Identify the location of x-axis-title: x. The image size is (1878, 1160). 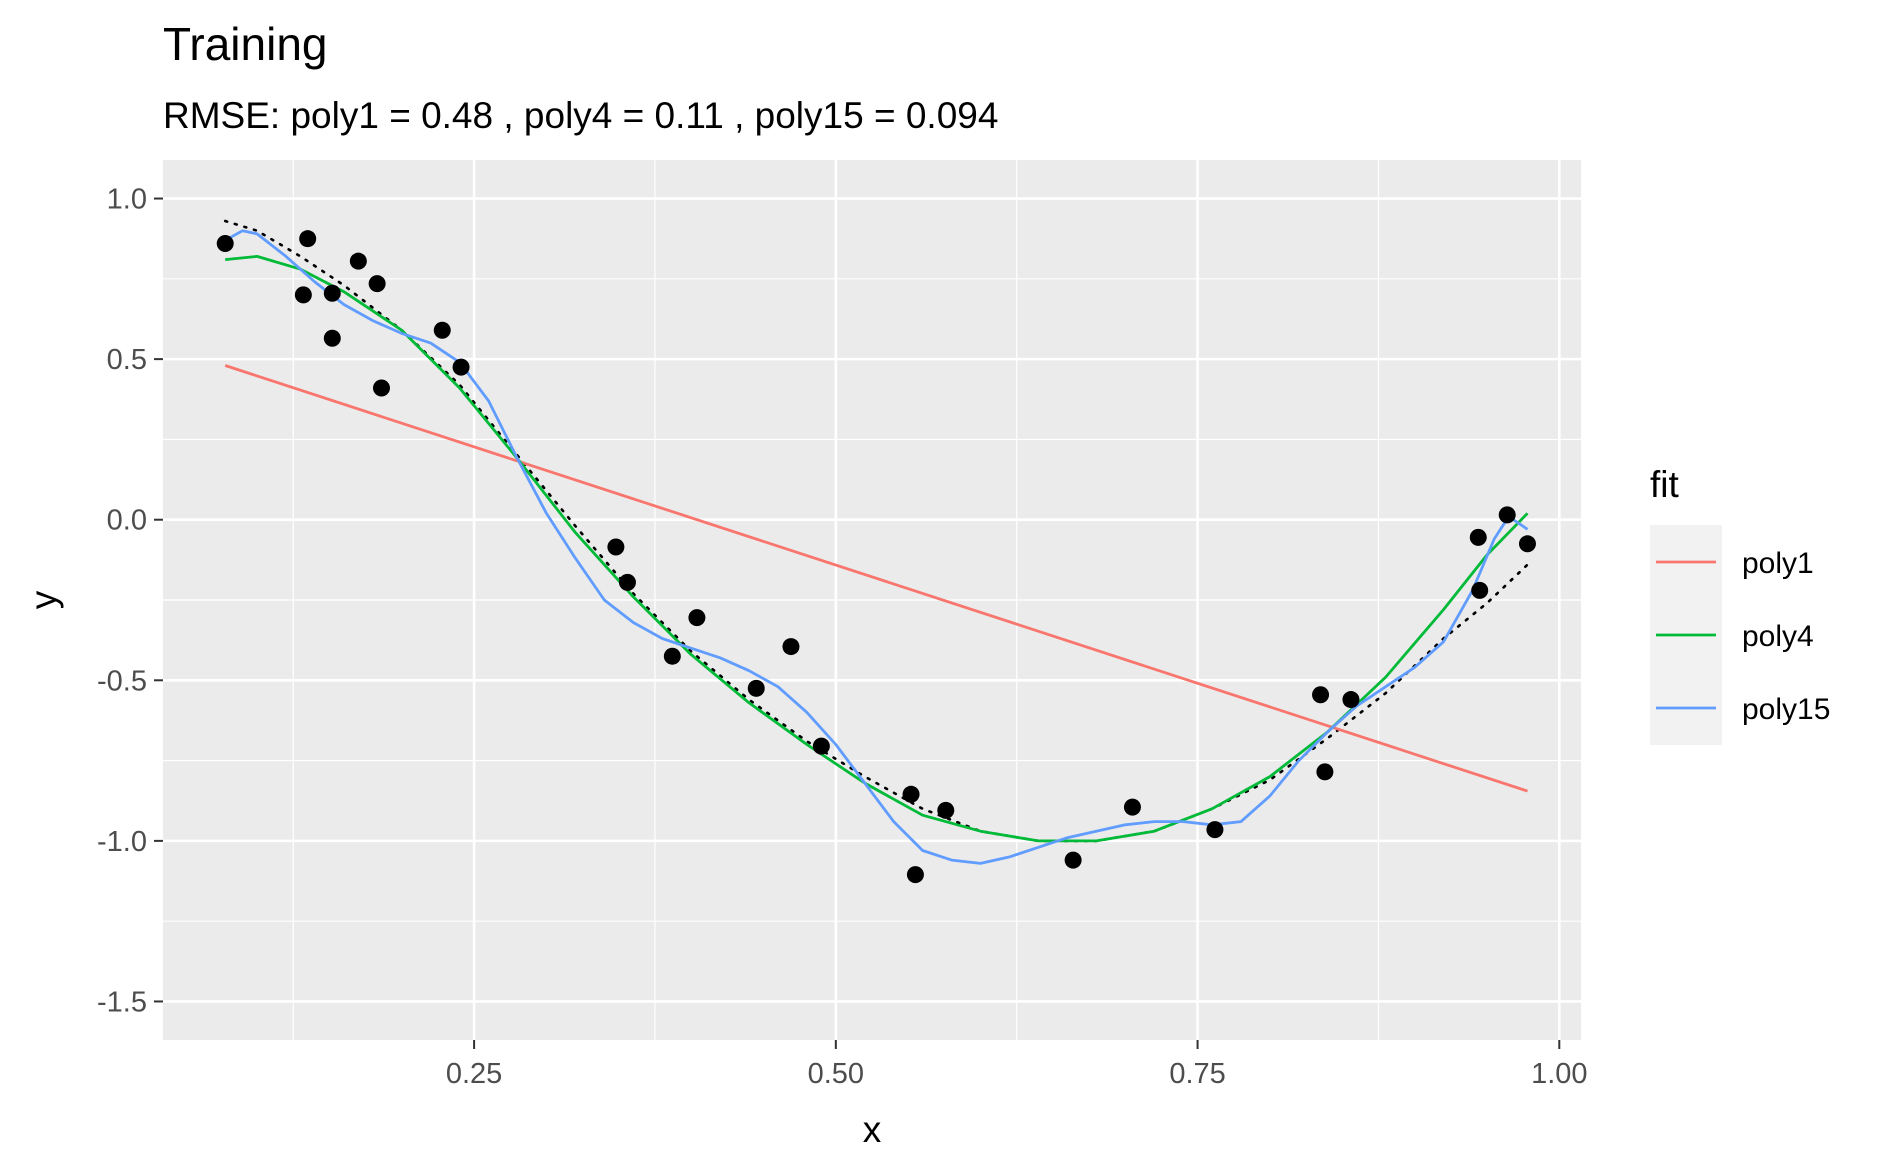
(872, 1129).